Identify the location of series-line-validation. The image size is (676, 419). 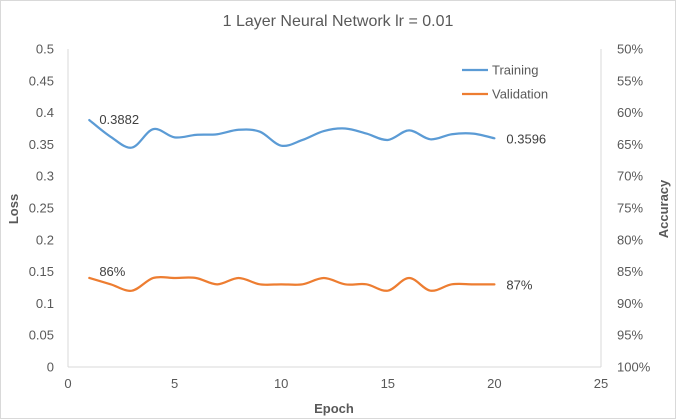
(292, 283).